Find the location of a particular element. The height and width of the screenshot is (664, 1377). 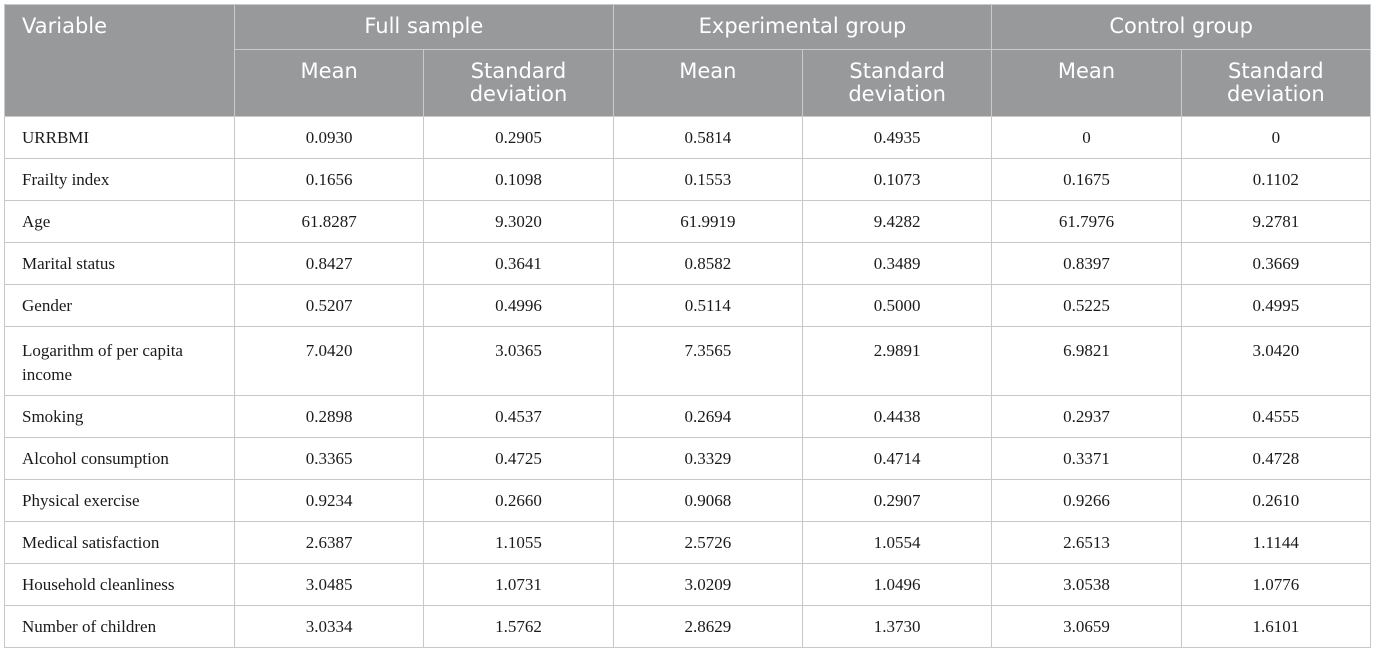

row-value-cell: 0.2610 is located at coordinates (1276, 500).